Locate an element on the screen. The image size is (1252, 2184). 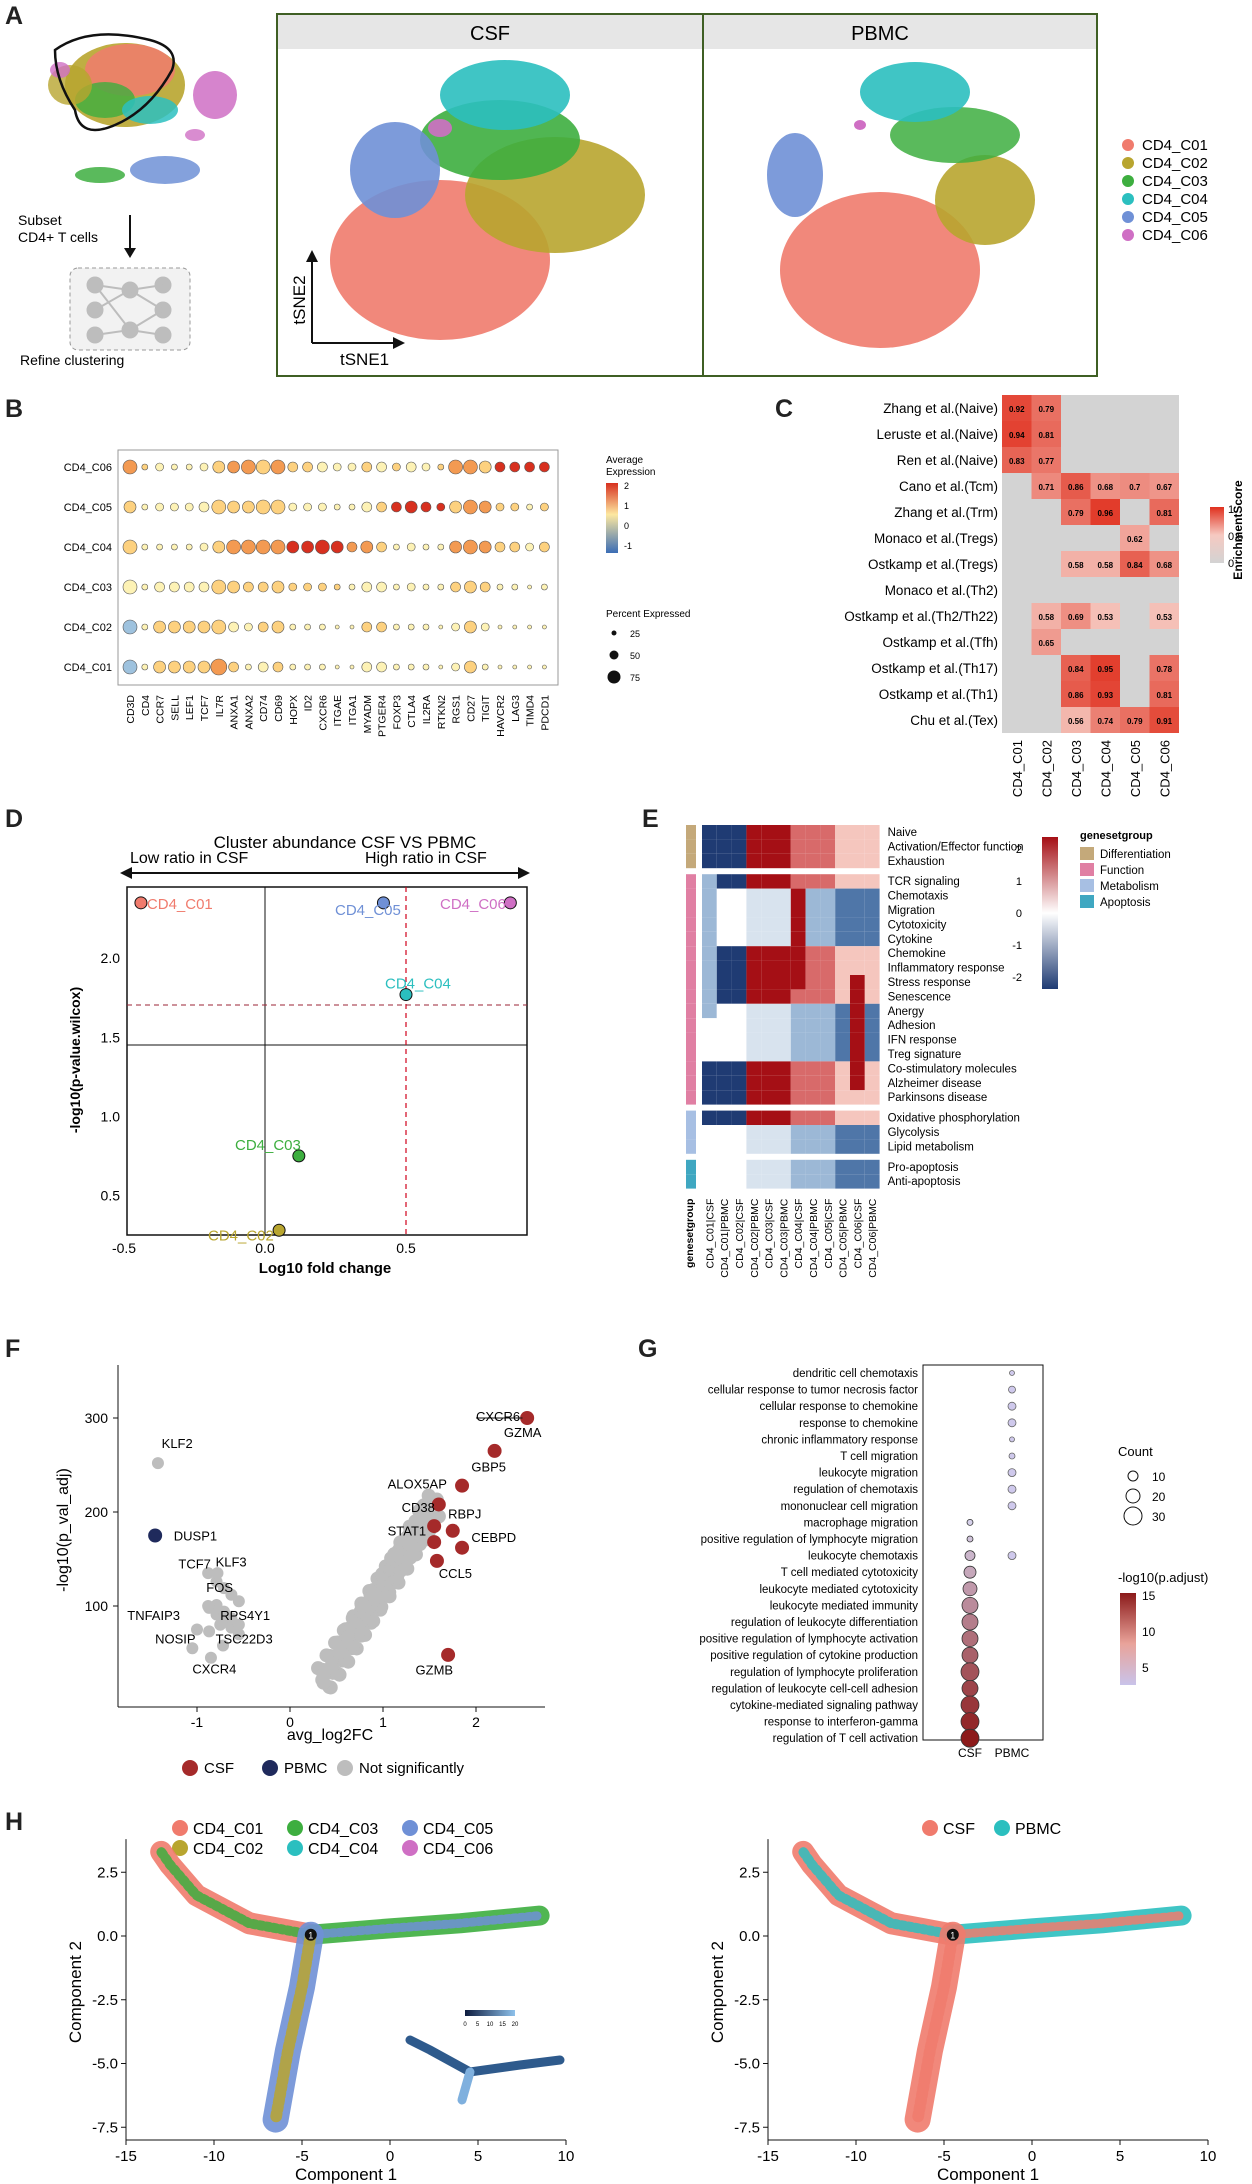
heatmap-c-value: 0.69 is located at coordinates (1076, 617).